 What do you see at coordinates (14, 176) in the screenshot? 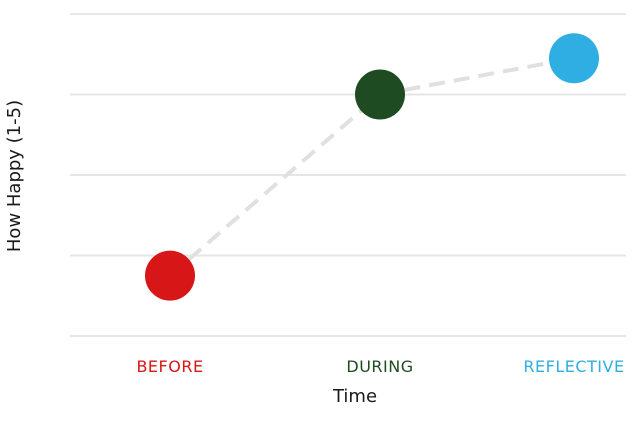
I see `y-axis-title: How Happy (1-5)` at bounding box center [14, 176].